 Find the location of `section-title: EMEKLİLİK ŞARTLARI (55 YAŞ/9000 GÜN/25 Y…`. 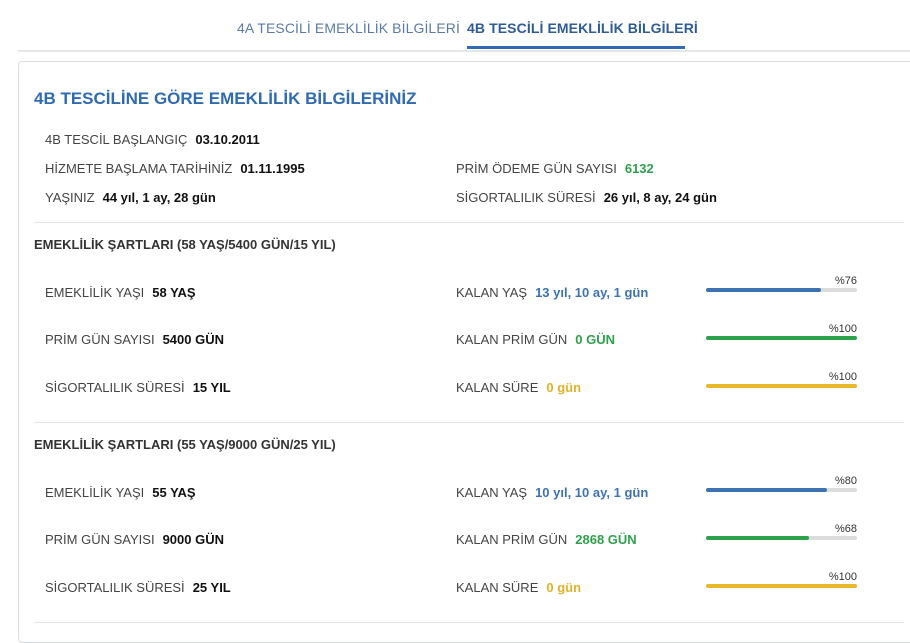

section-title: EMEKLİLİK ŞARTLARI (55 YAŞ/9000 GÜN/25 Y… is located at coordinates (185, 444).